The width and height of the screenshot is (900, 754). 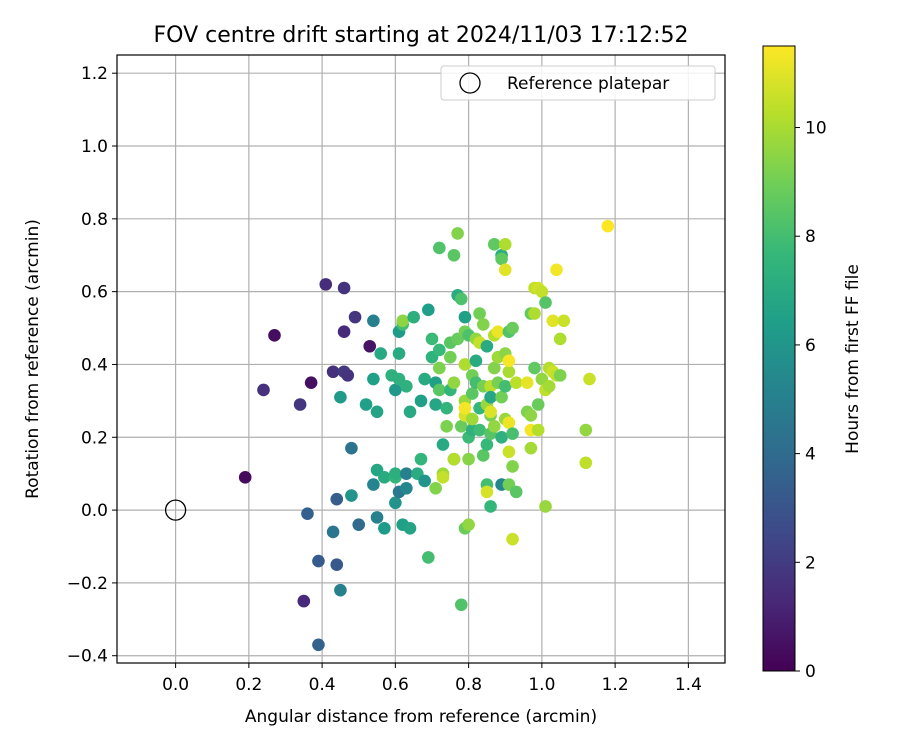 I want to click on y-tick-label: 1.2, so click(x=94, y=74).